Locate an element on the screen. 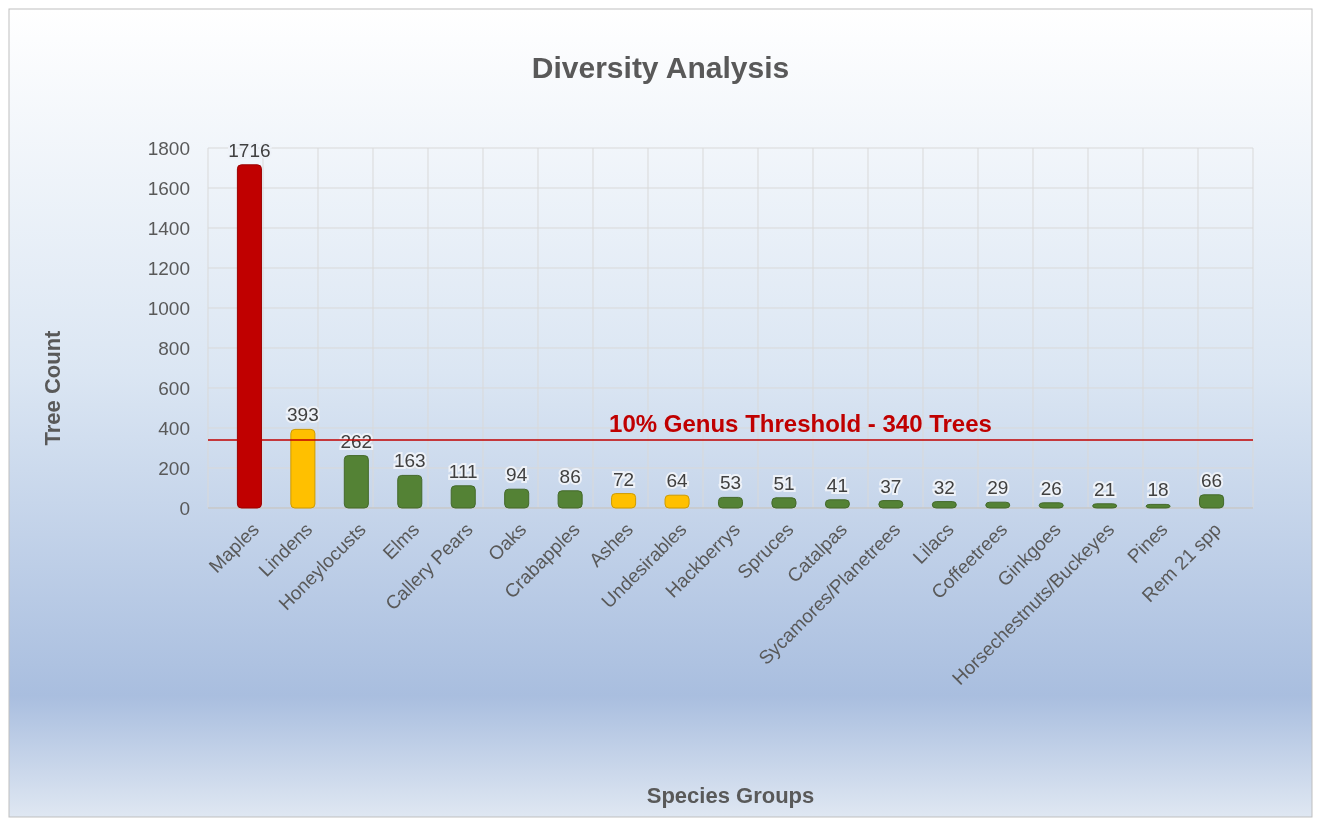 This screenshot has height=828, width=1325. y-tick-label: 200 is located at coordinates (174, 468).